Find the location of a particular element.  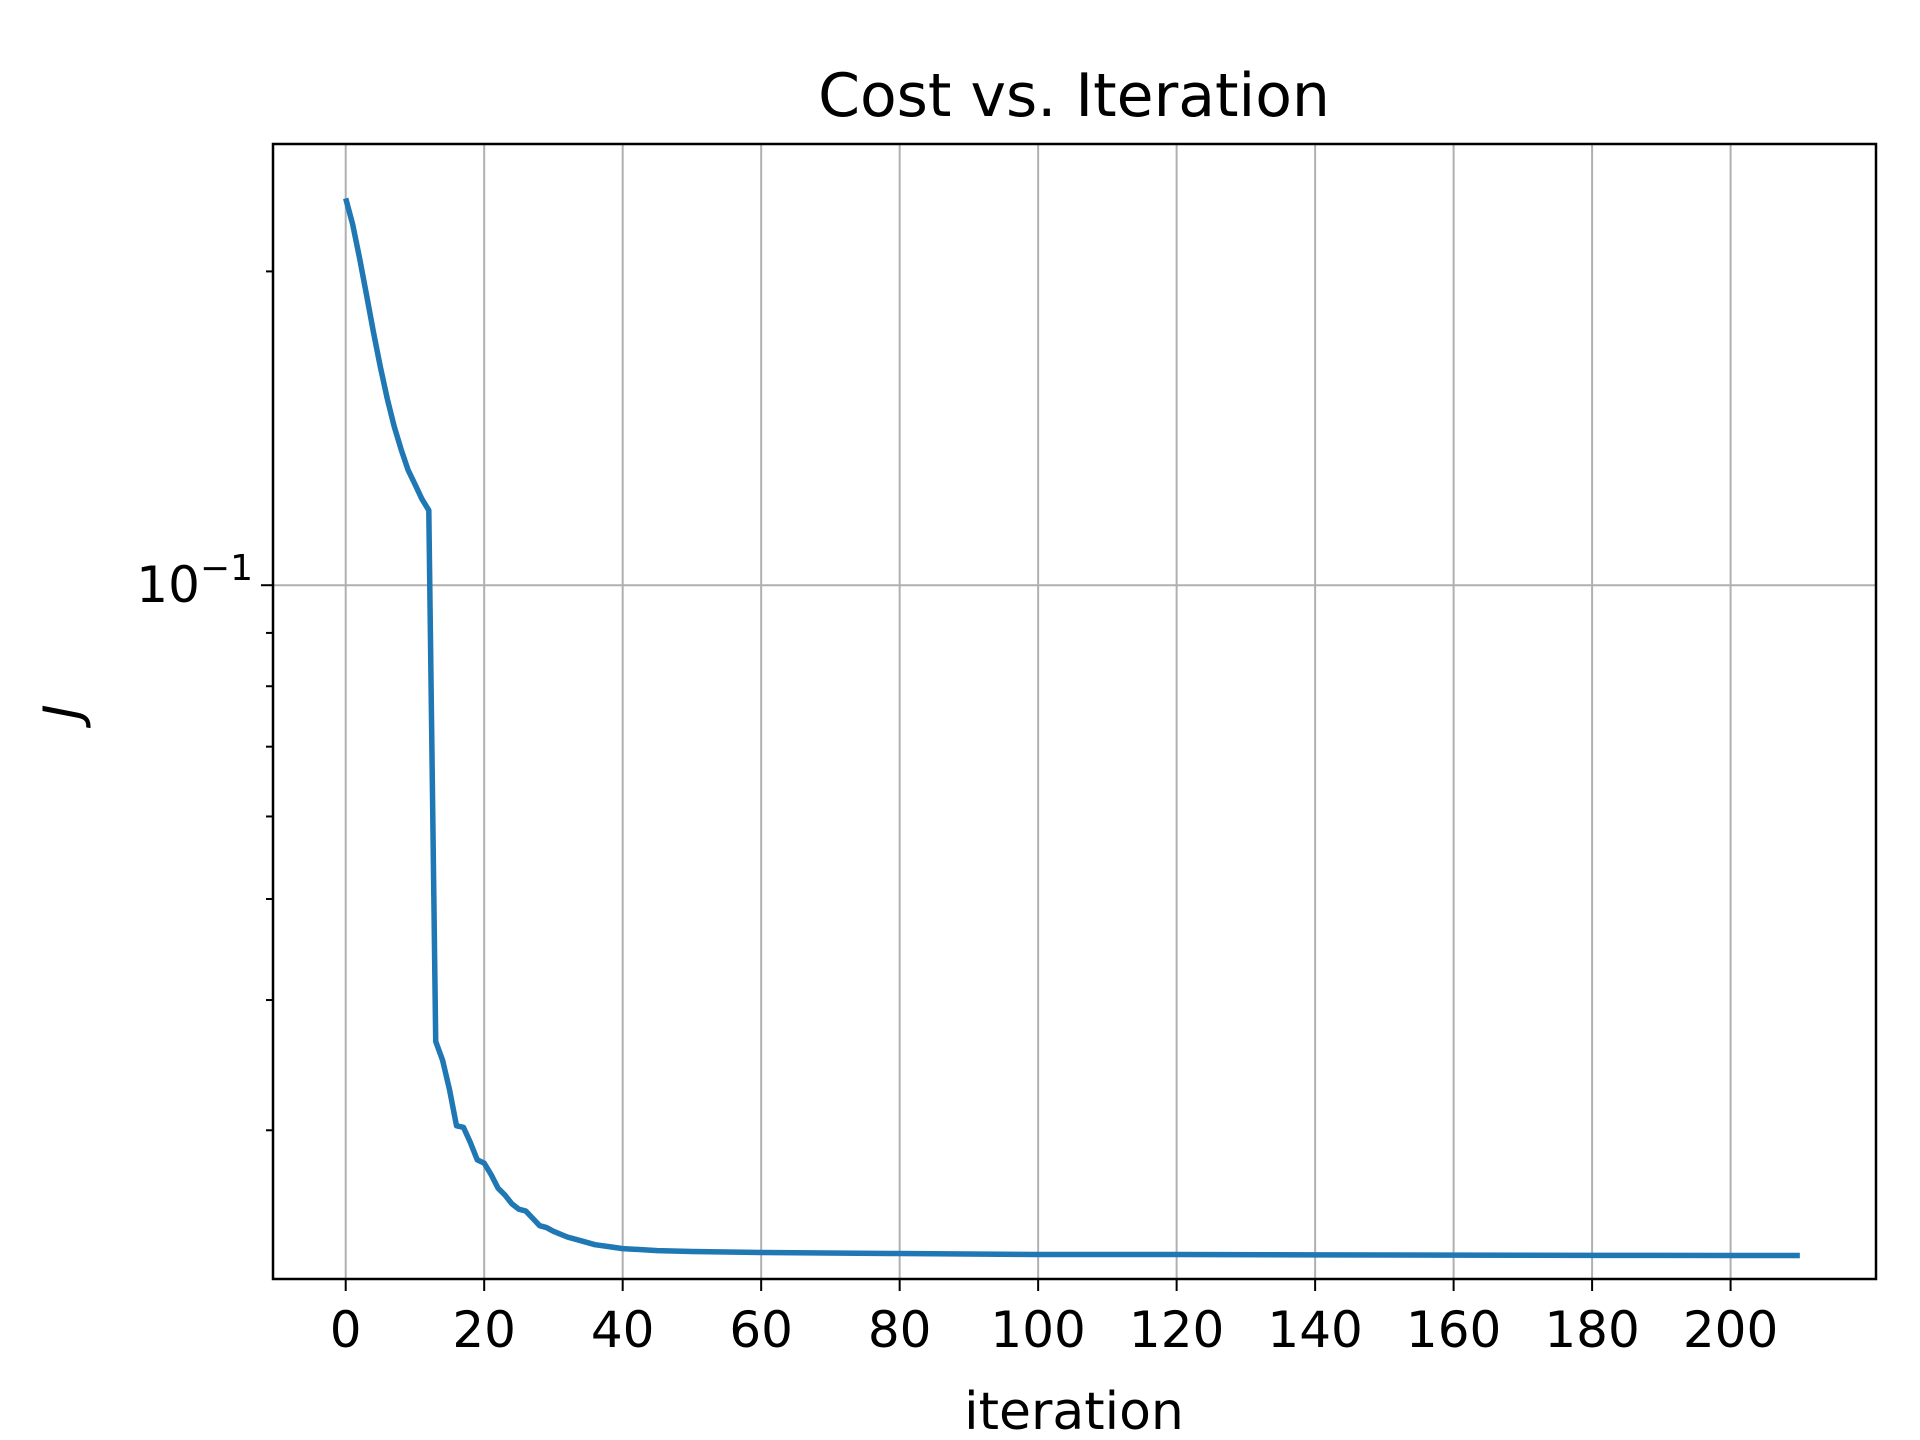

y-tick-label: 10−1 is located at coordinates (194, 581).